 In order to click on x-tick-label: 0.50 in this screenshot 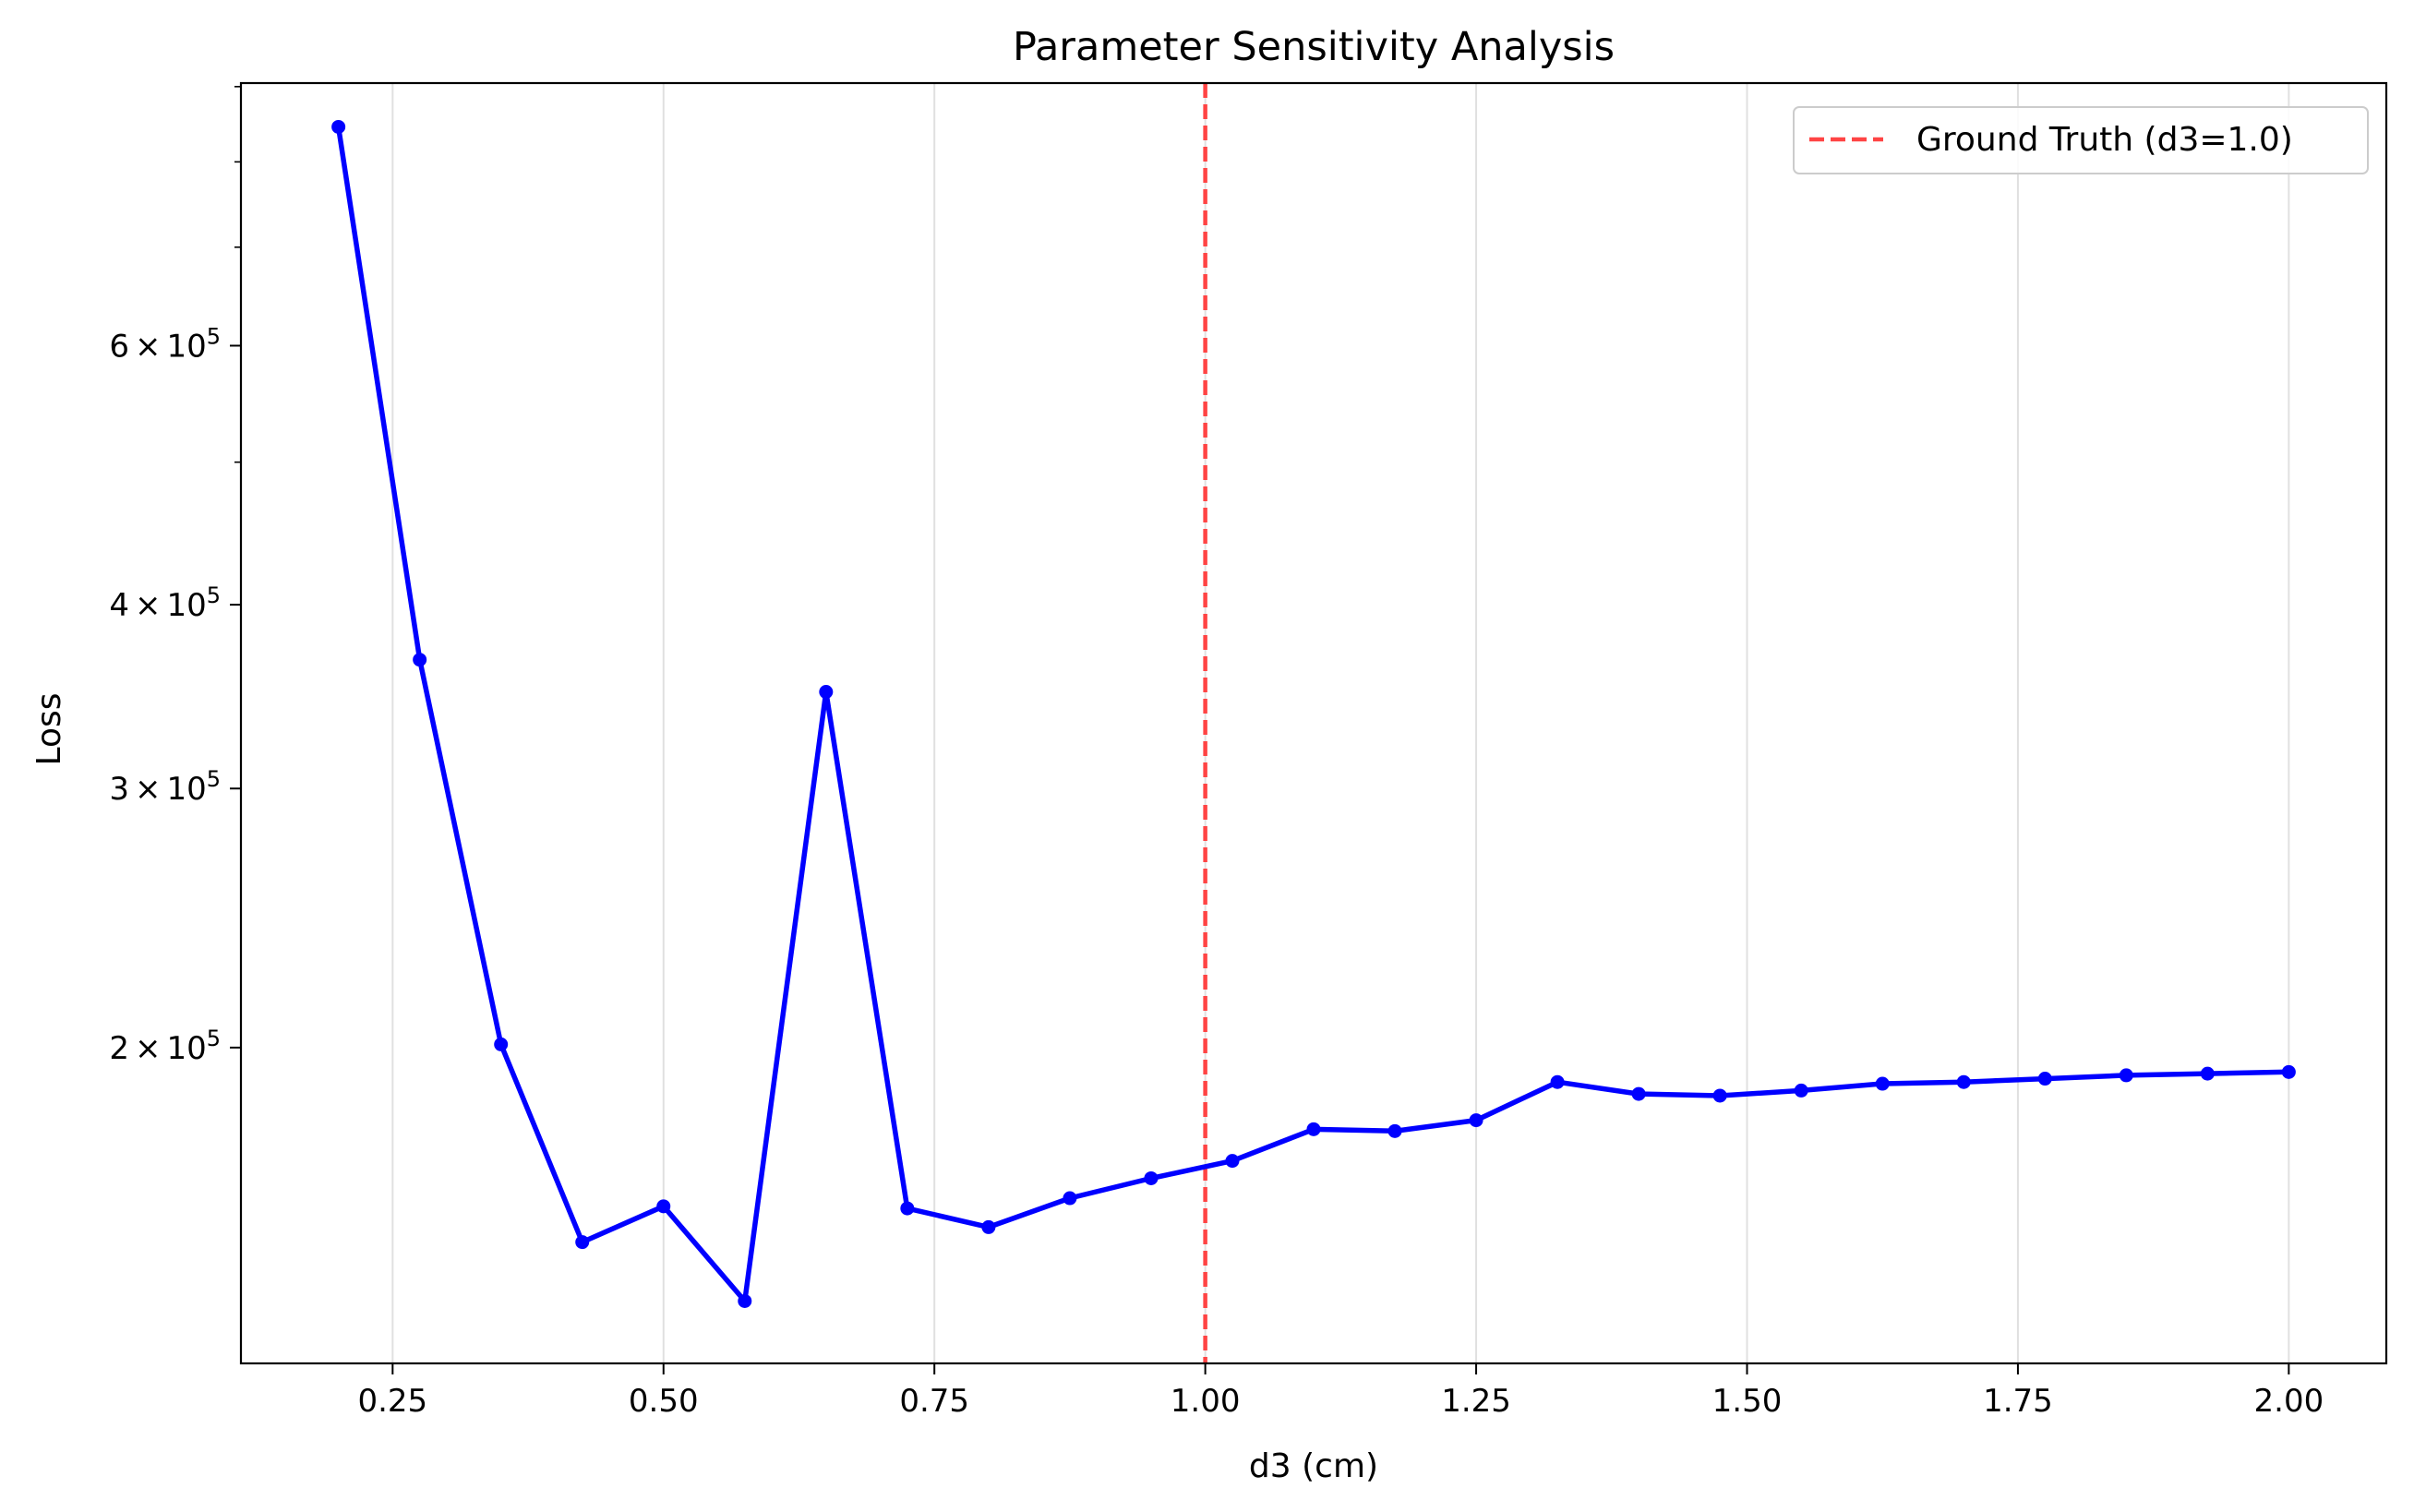, I will do `click(664, 1401)`.